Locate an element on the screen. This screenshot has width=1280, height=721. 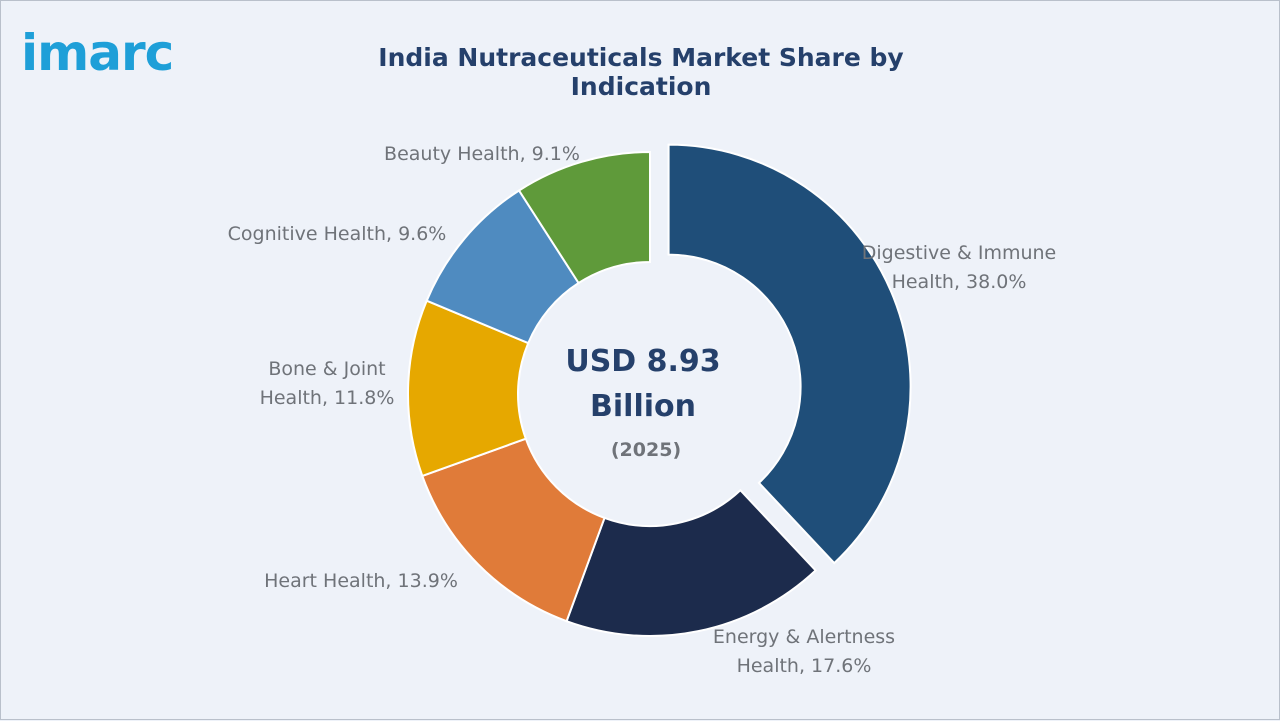
slice-digestive-immune-health is located at coordinates (789, 354).